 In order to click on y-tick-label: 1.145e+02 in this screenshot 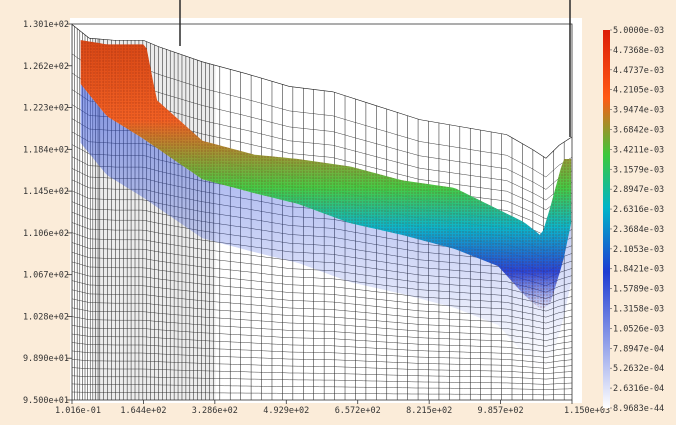, I will do `click(46, 192)`.